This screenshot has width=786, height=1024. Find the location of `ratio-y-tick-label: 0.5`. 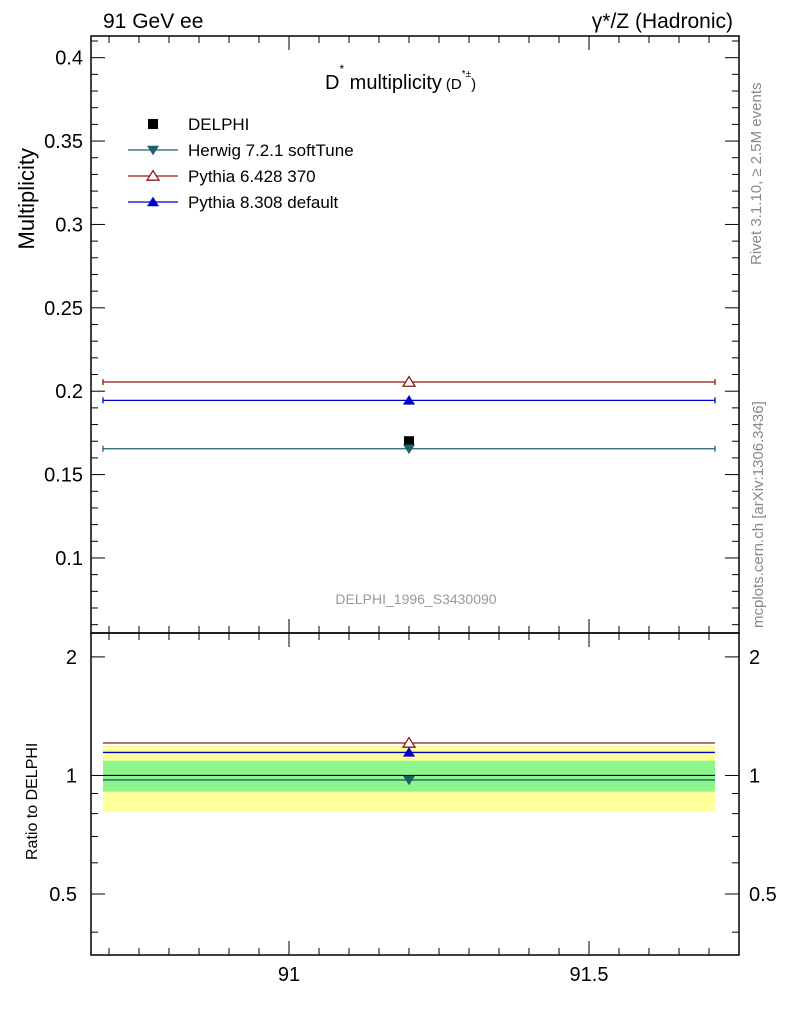

ratio-y-tick-label: 0.5 is located at coordinates (63, 895).